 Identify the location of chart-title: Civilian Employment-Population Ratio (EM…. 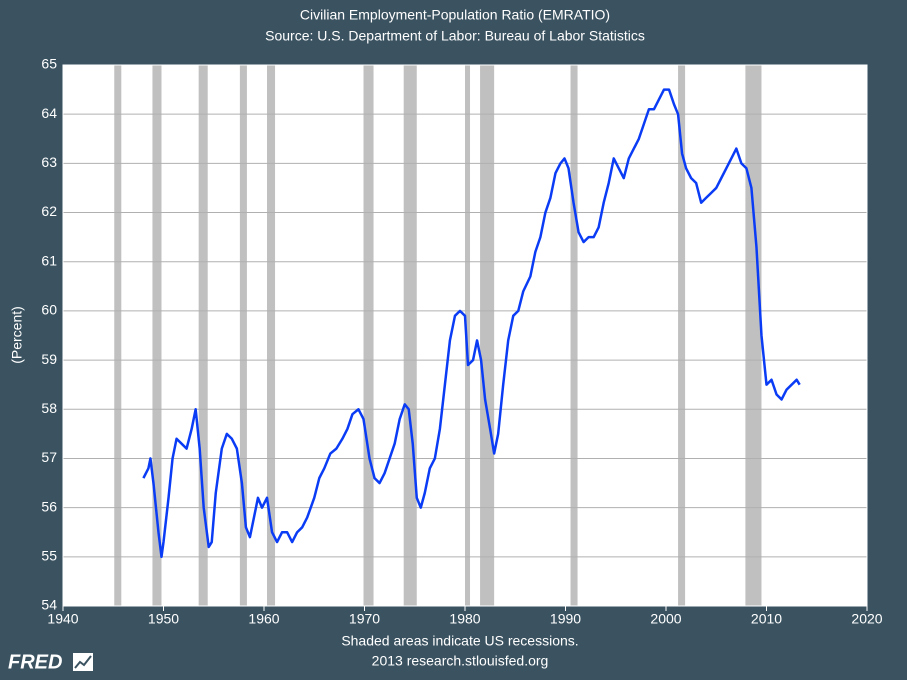
(455, 15).